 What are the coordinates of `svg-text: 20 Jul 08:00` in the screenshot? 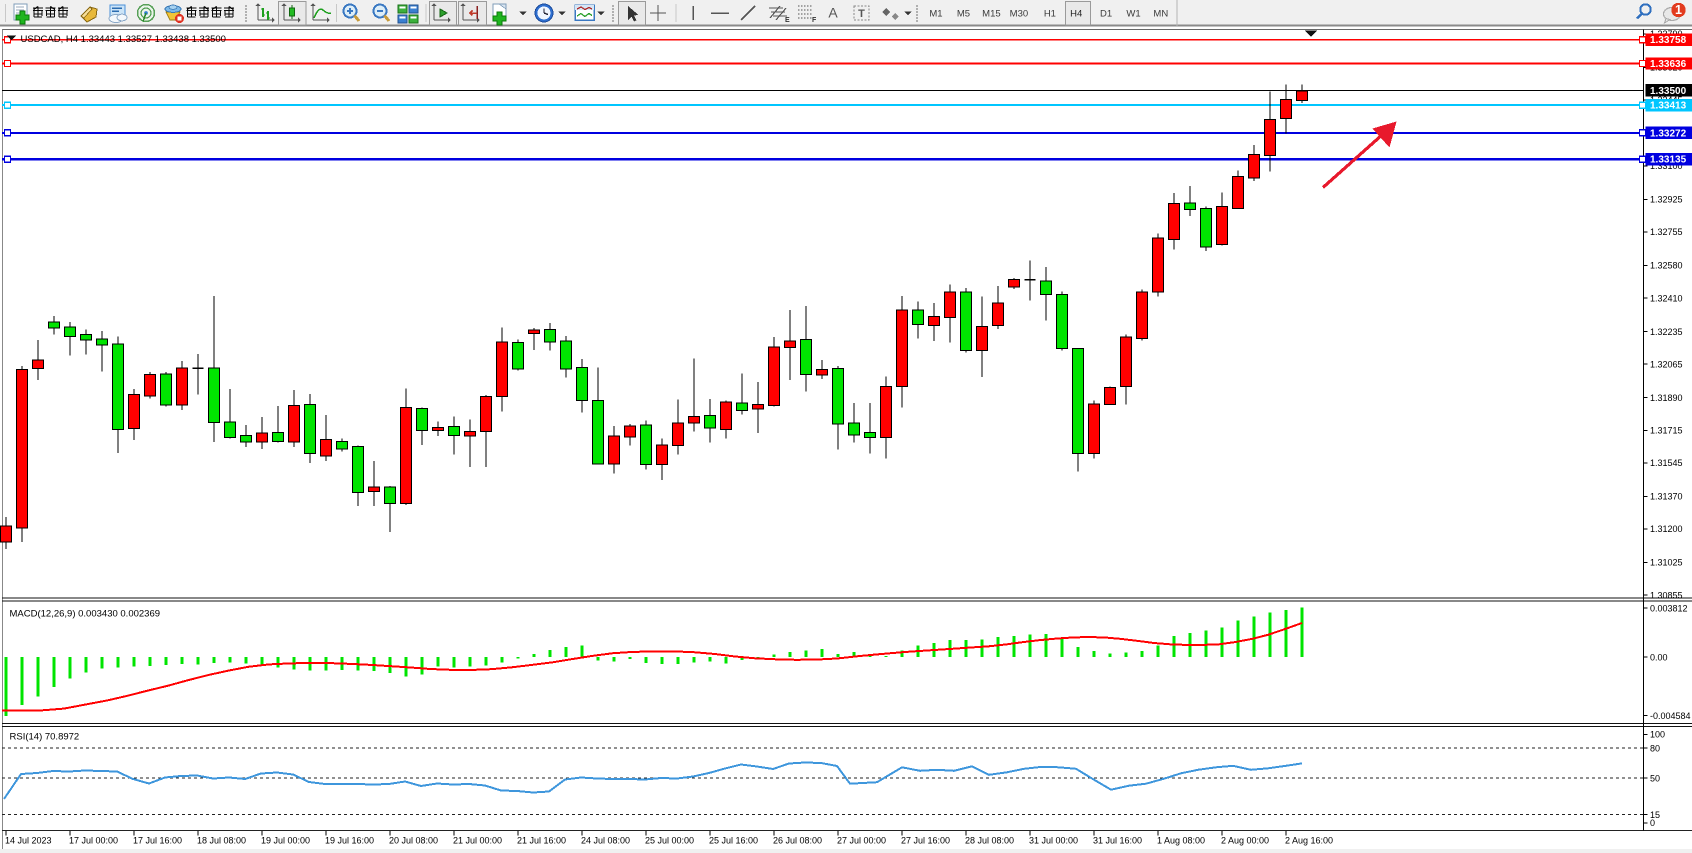 It's located at (413, 841).